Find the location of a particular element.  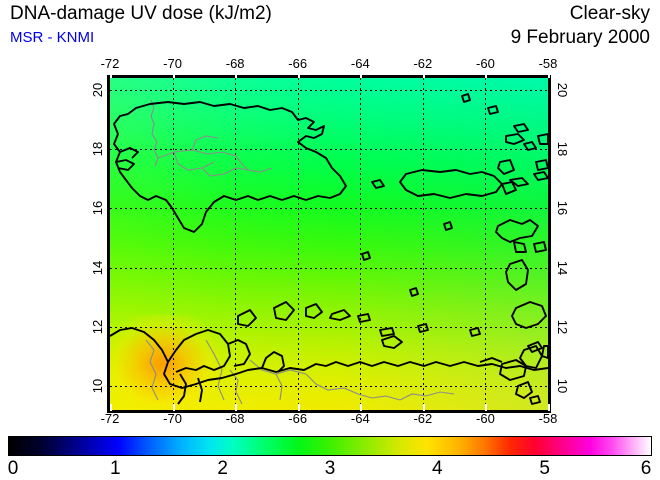

date-label: 9 February 2000 is located at coordinates (580, 37).